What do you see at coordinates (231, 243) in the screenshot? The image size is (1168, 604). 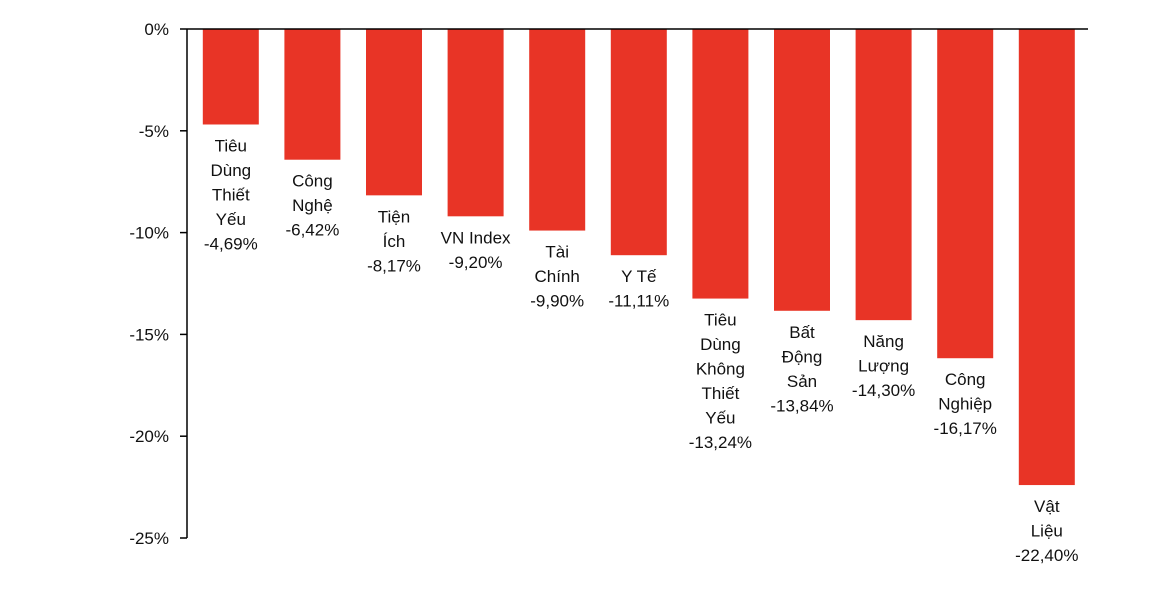 I see `data-label: -4,69%` at bounding box center [231, 243].